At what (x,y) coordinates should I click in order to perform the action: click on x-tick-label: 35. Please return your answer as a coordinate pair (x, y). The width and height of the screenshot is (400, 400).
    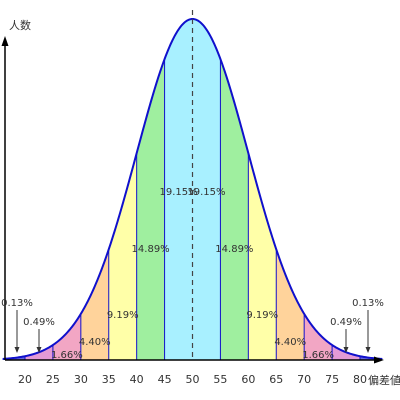
    Looking at the image, I should click on (109, 379).